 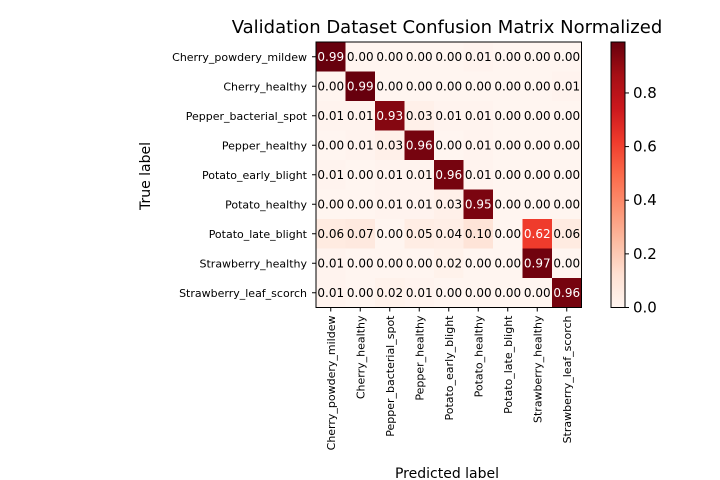 I want to click on colorbar-ticks: 0.0 0.2 0.4 0.6 0.8, so click(x=641, y=200).